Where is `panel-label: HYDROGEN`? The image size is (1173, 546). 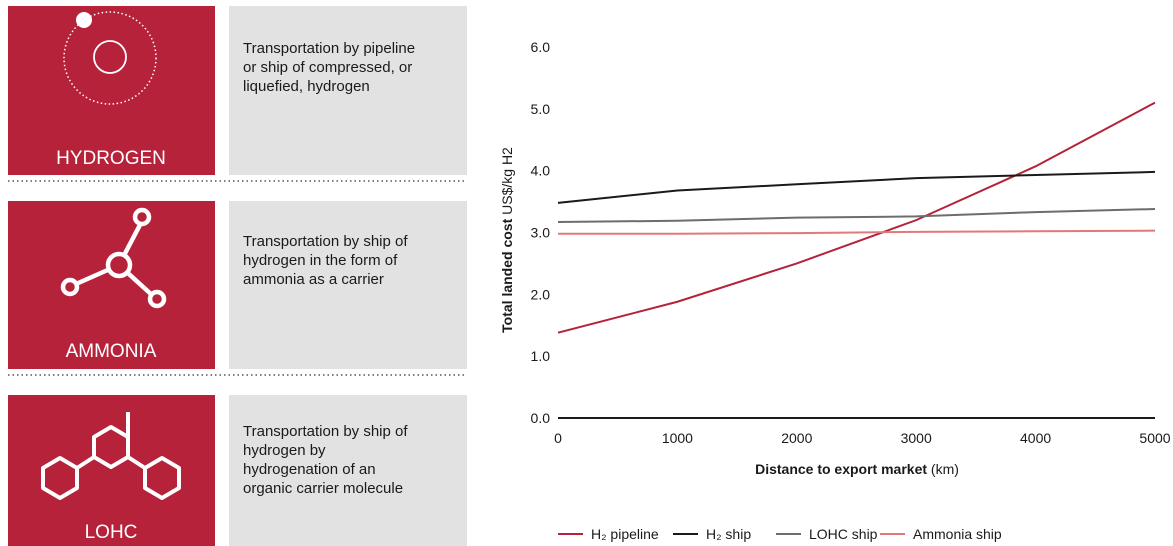 panel-label: HYDROGEN is located at coordinates (111, 158).